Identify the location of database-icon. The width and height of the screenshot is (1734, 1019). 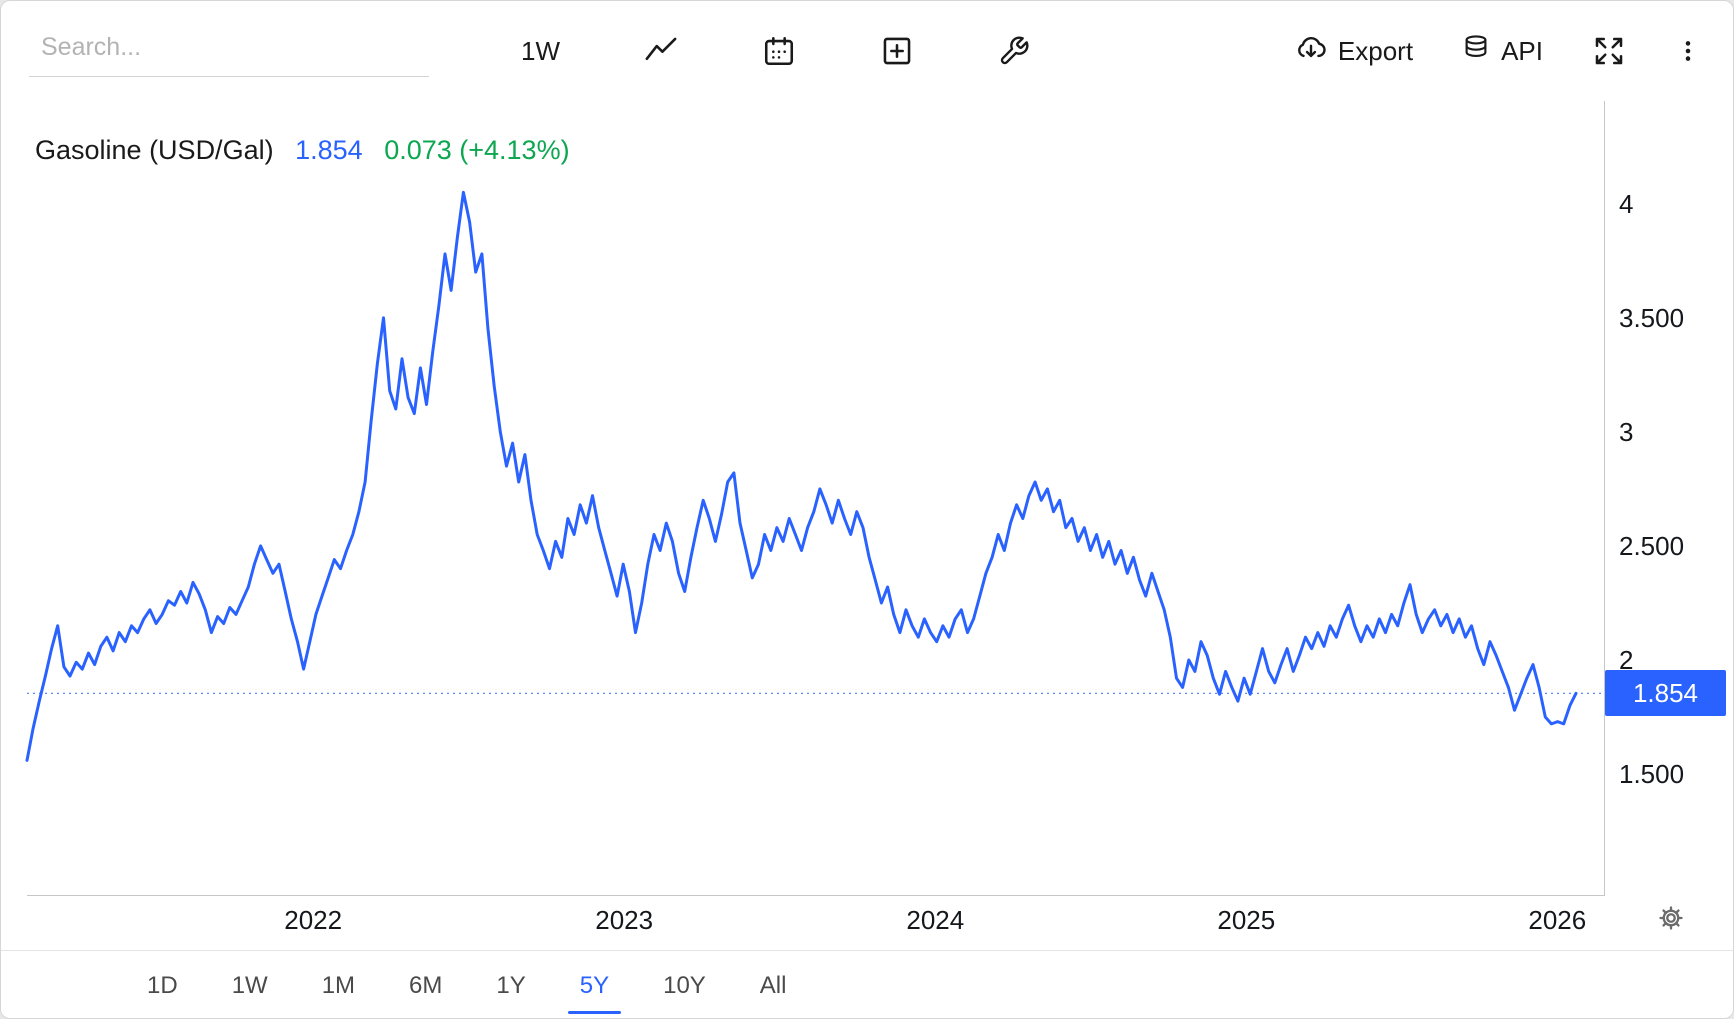
(1476, 51).